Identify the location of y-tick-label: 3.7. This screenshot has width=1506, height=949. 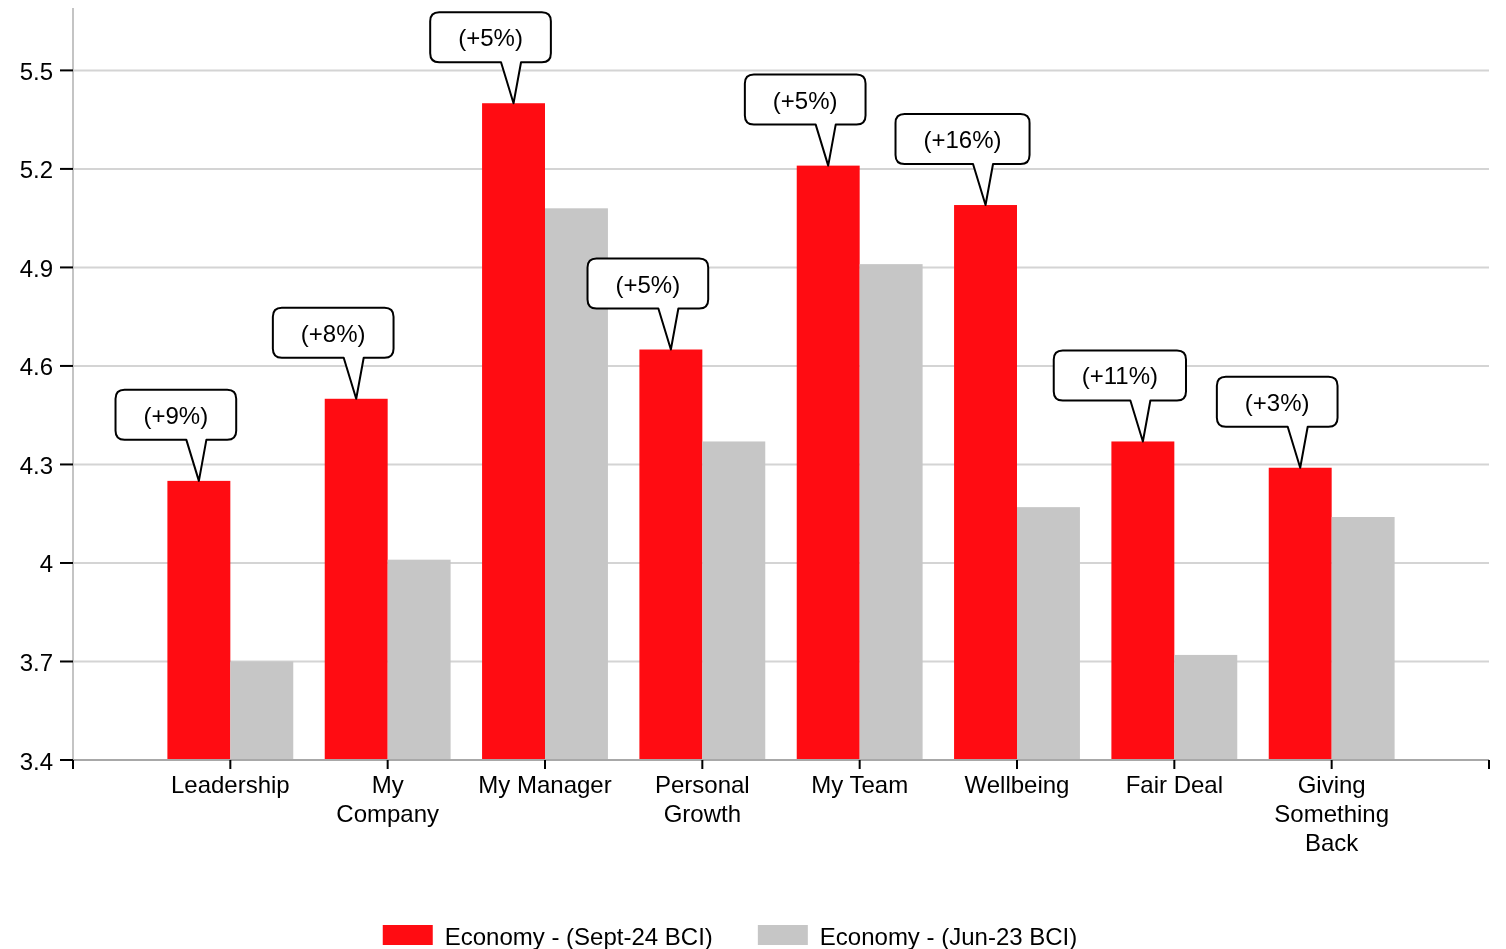
(36, 662).